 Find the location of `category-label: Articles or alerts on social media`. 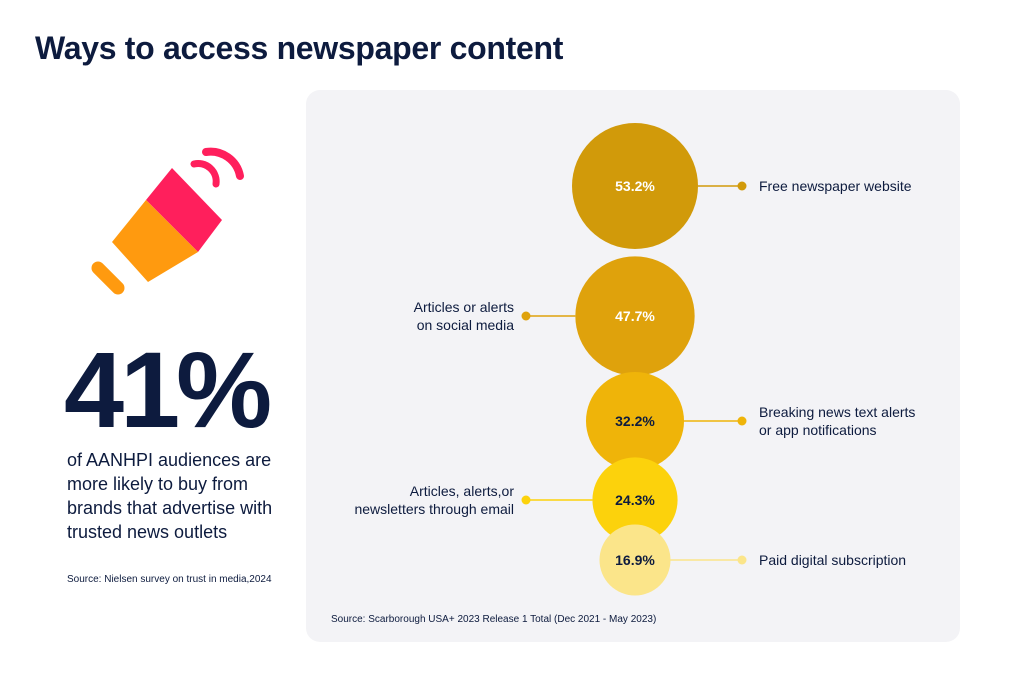

category-label: Articles or alerts on social media is located at coordinates (464, 316).